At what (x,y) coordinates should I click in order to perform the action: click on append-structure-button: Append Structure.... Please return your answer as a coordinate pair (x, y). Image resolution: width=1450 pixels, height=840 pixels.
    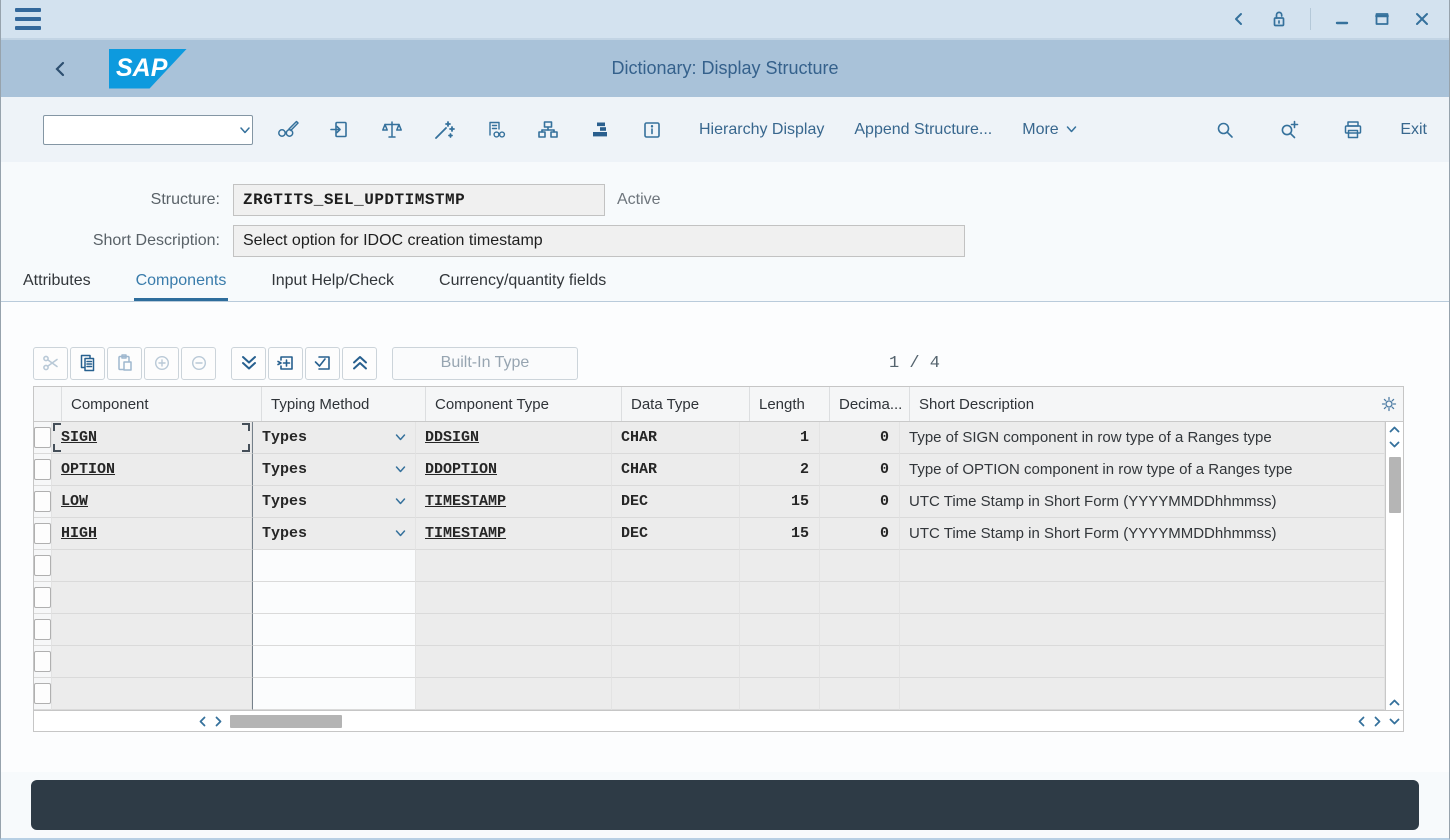
    Looking at the image, I should click on (923, 129).